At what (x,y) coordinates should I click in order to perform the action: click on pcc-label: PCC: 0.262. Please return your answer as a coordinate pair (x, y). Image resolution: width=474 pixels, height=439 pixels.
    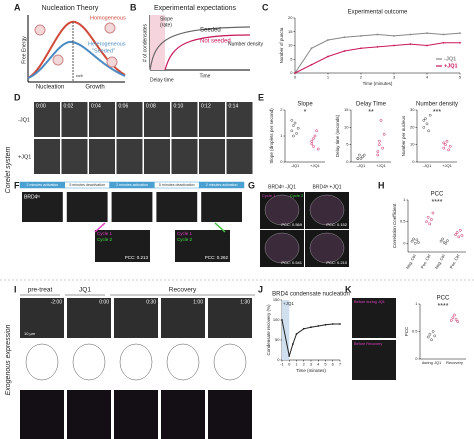
    Looking at the image, I should click on (217, 257).